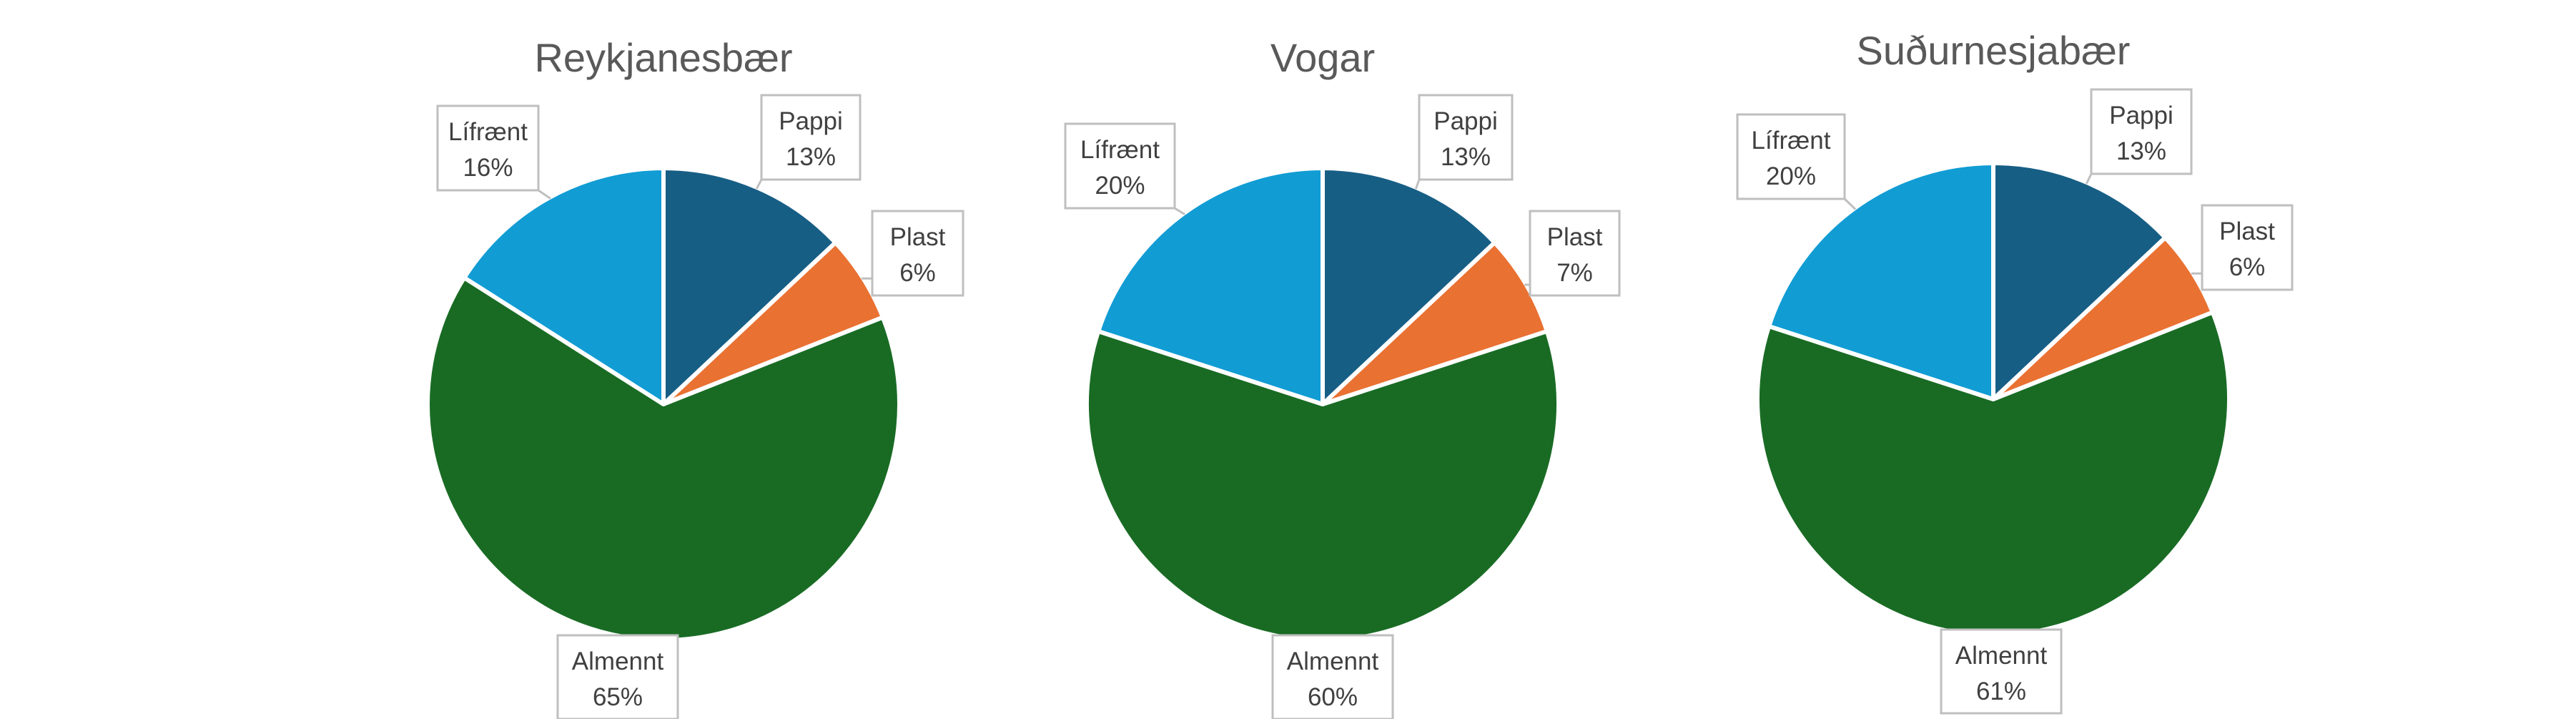 The width and height of the screenshot is (2576, 719). I want to click on data-label-value: 61%, so click(2001, 691).